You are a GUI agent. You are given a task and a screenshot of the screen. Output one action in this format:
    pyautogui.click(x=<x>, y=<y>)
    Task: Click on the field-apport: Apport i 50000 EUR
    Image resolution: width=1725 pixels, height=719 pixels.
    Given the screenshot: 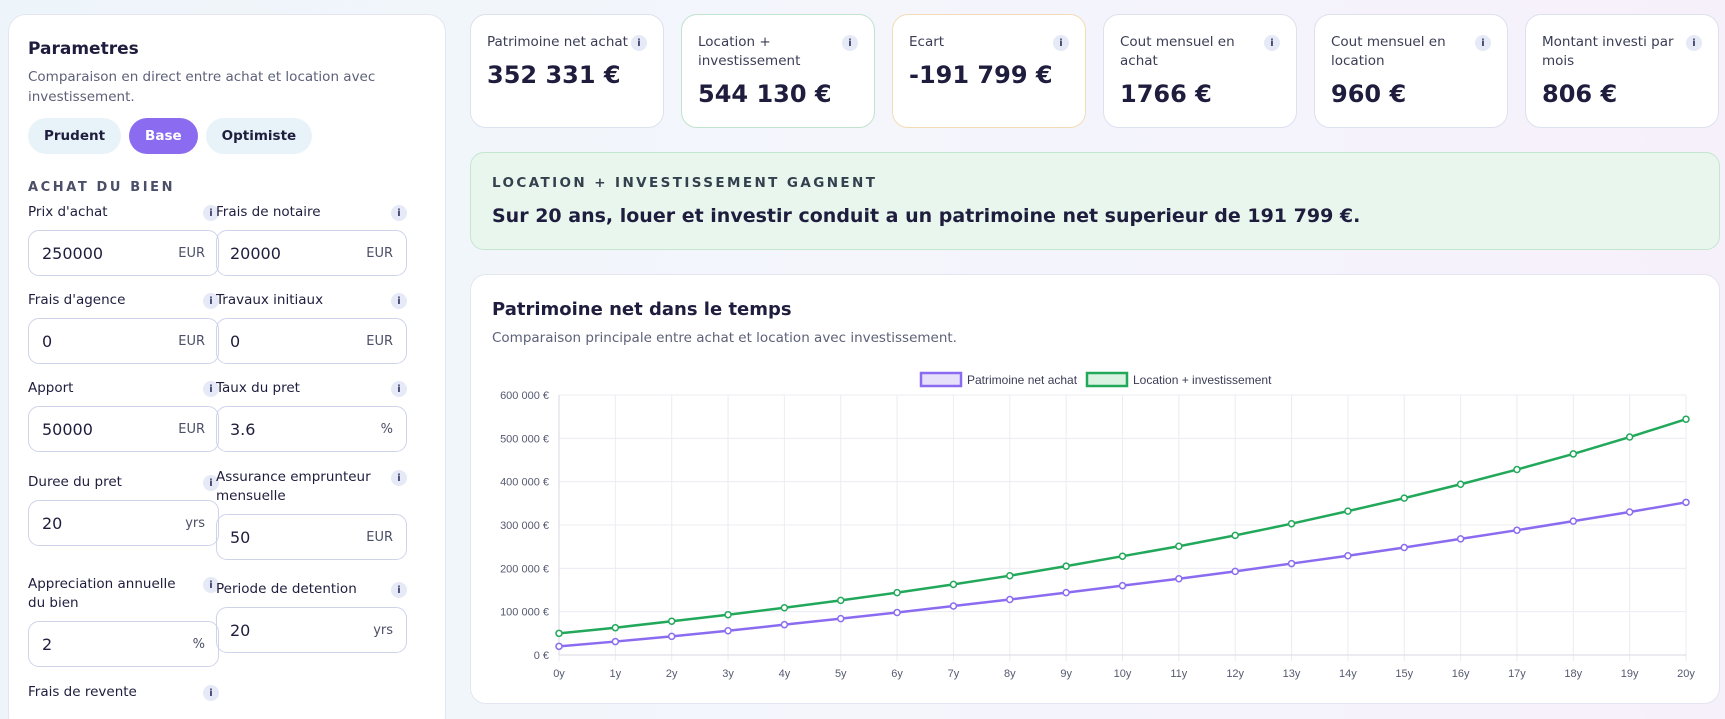 What is the action you would take?
    pyautogui.click(x=123, y=415)
    